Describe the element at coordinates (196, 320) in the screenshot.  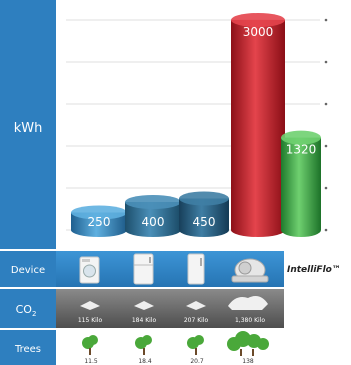
I see `co2-value: 207 Kilo` at that location.